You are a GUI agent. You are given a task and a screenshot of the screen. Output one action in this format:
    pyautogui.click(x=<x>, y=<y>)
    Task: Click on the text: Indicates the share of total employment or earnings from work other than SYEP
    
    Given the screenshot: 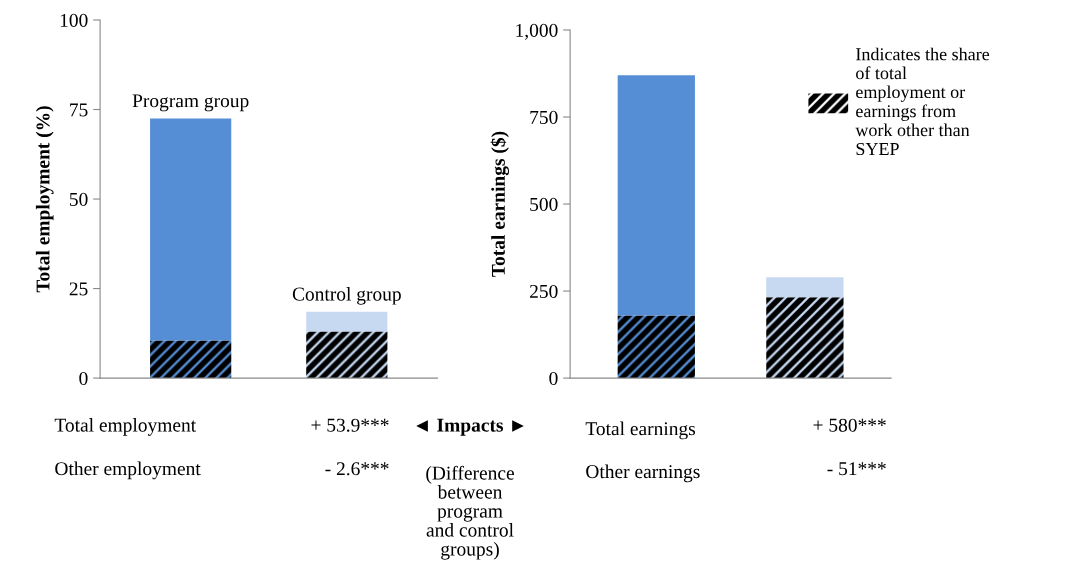 What is the action you would take?
    pyautogui.click(x=922, y=101)
    